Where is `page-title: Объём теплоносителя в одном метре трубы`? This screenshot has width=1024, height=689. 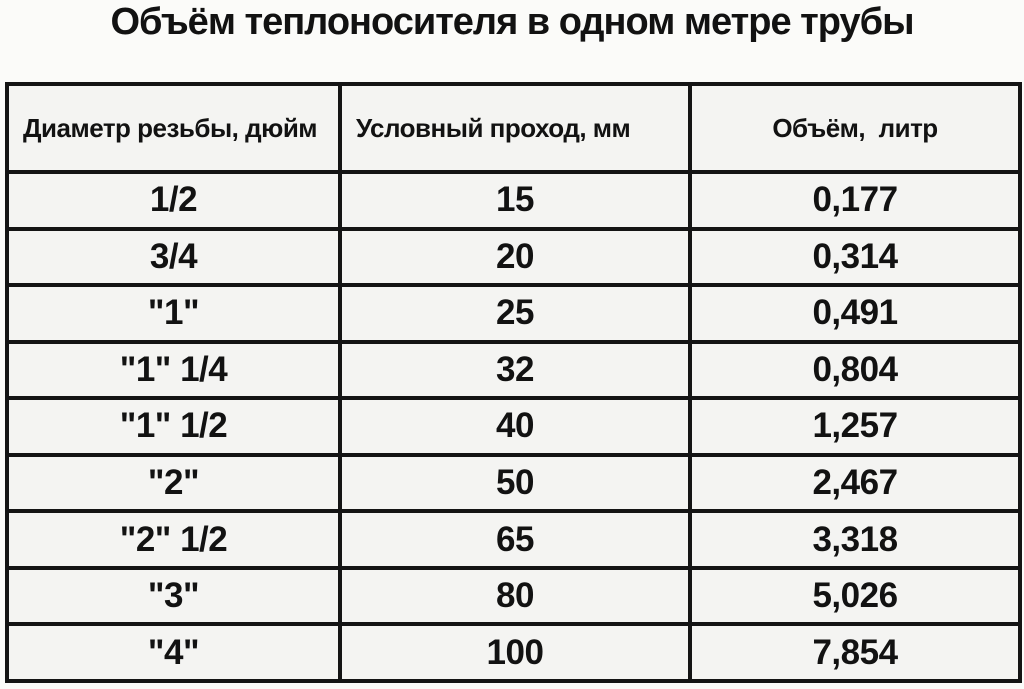 page-title: Объём теплоносителя в одном метре трубы is located at coordinates (512, 22).